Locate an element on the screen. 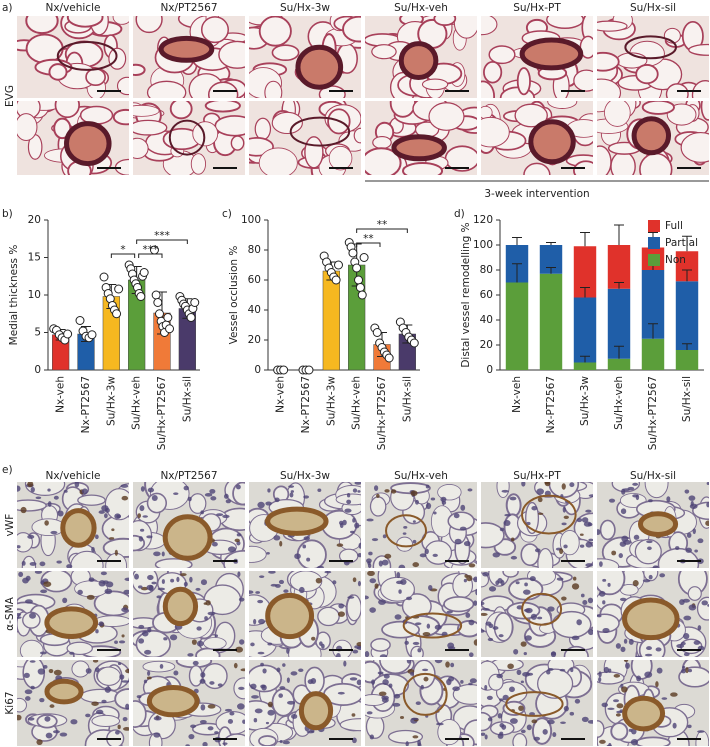 This screenshot has height=747, width=710. column-header: Nx/vehicle is located at coordinates (72, 476).